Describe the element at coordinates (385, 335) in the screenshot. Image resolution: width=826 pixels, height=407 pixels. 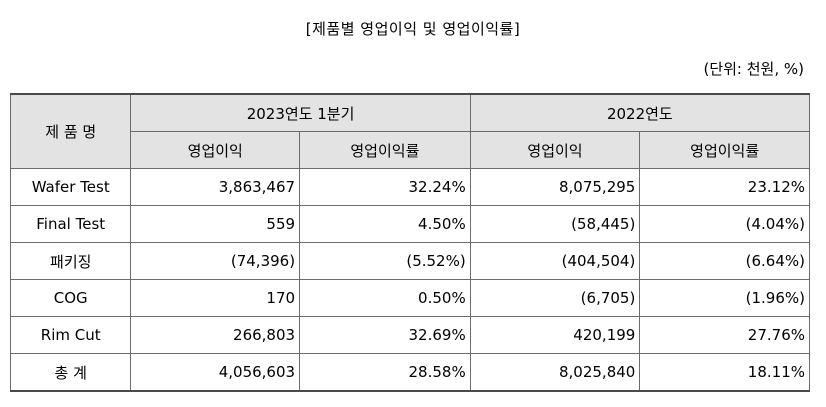
I see `op-margin-2023q1: 32.69%` at that location.